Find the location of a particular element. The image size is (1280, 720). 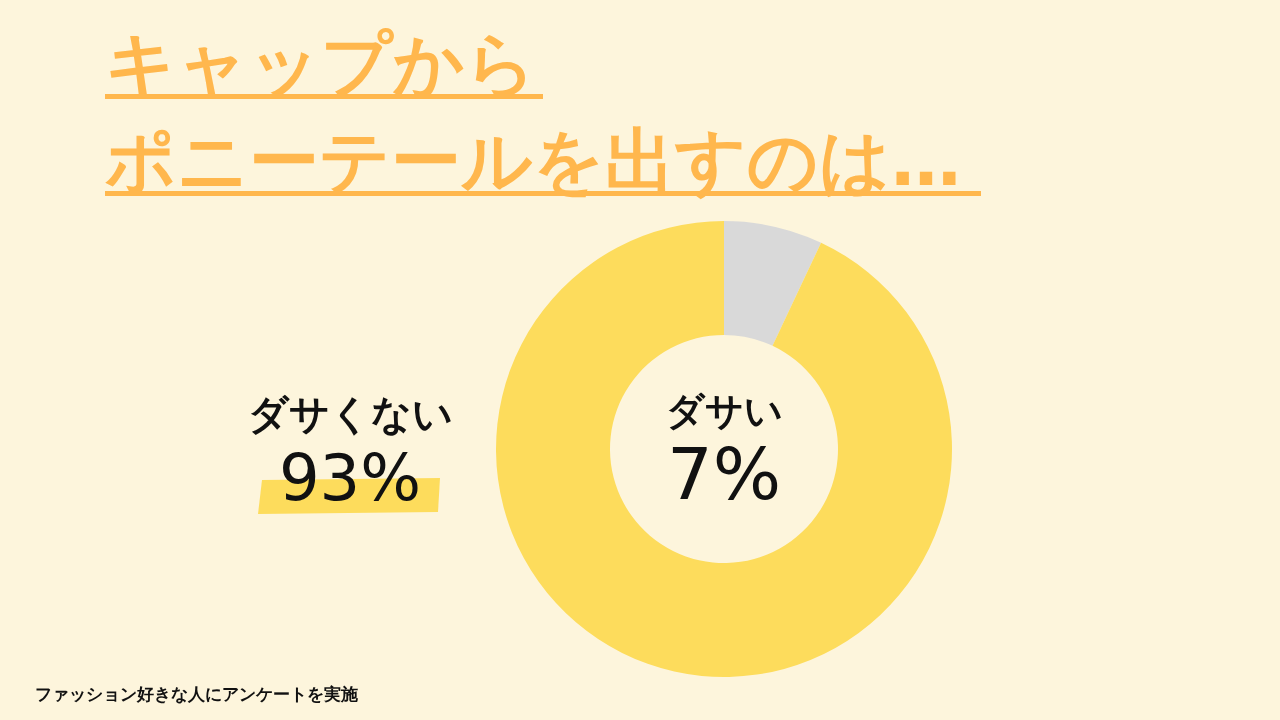

data-label: 7% is located at coordinates (724, 474).